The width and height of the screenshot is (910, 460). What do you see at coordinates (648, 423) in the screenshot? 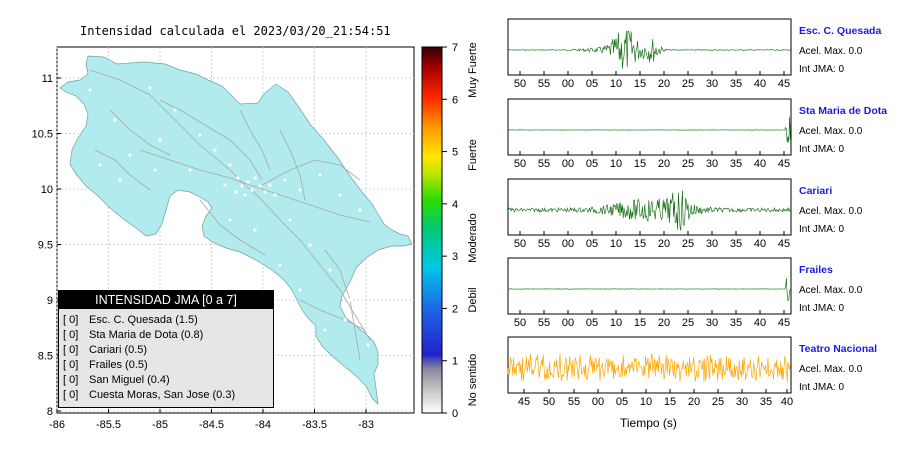
I see `x-axis-label: Tiempo (s)` at bounding box center [648, 423].